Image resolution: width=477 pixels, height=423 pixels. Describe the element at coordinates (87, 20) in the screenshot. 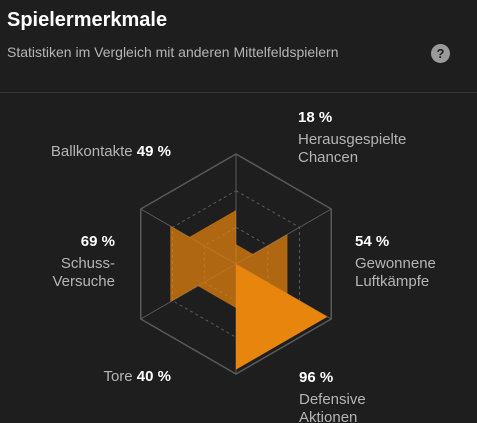

I see `title: Spielermerkmale` at that location.